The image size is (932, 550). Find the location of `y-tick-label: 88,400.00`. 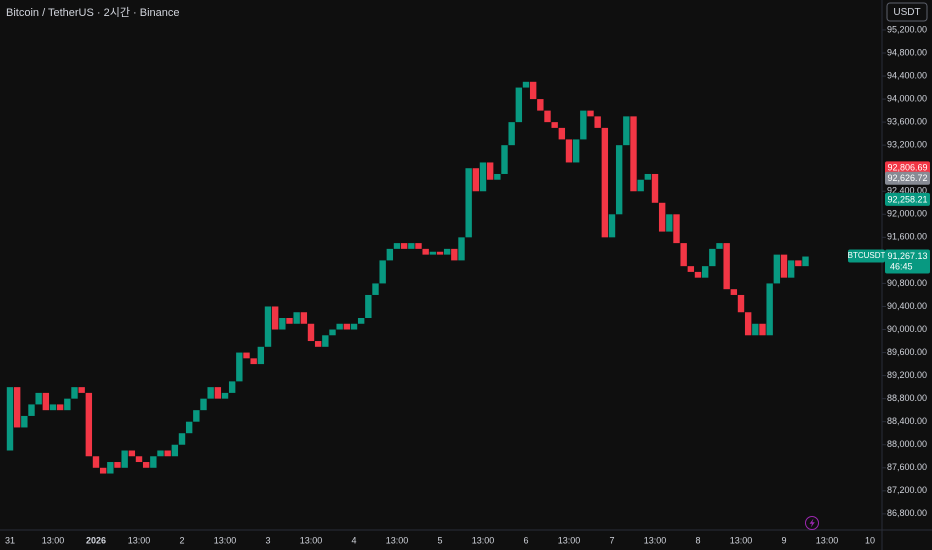

y-tick-label: 88,400.00 is located at coordinates (907, 421).